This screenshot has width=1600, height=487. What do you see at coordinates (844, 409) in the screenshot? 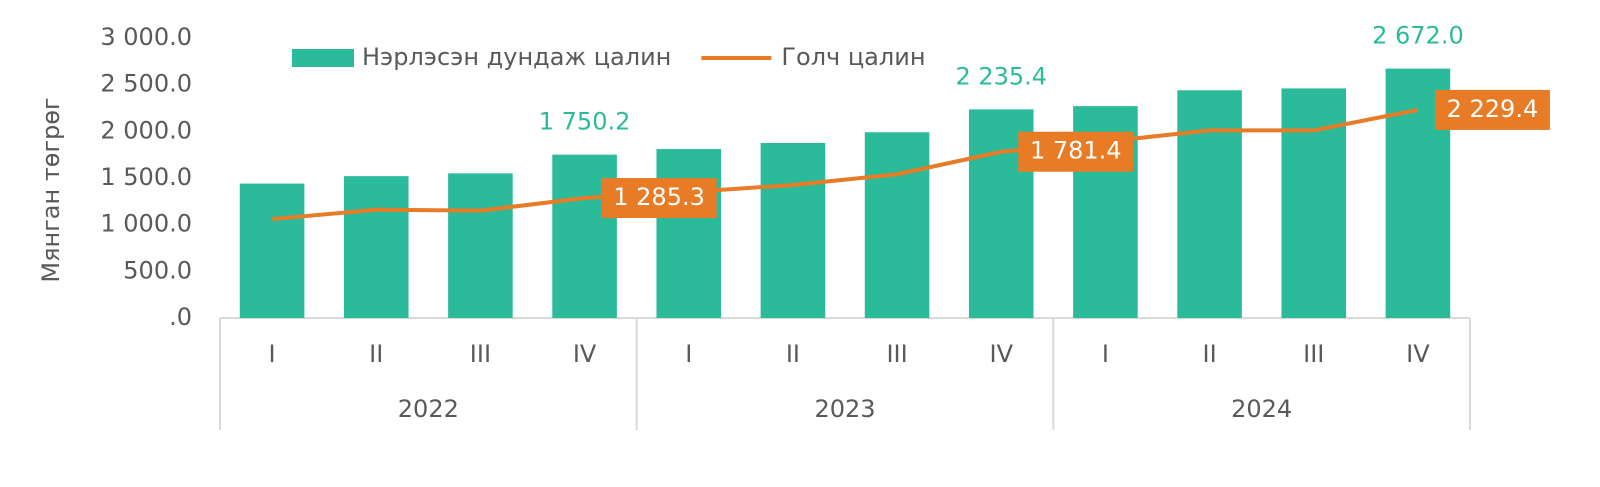
I see `x-group-label: 2023` at bounding box center [844, 409].